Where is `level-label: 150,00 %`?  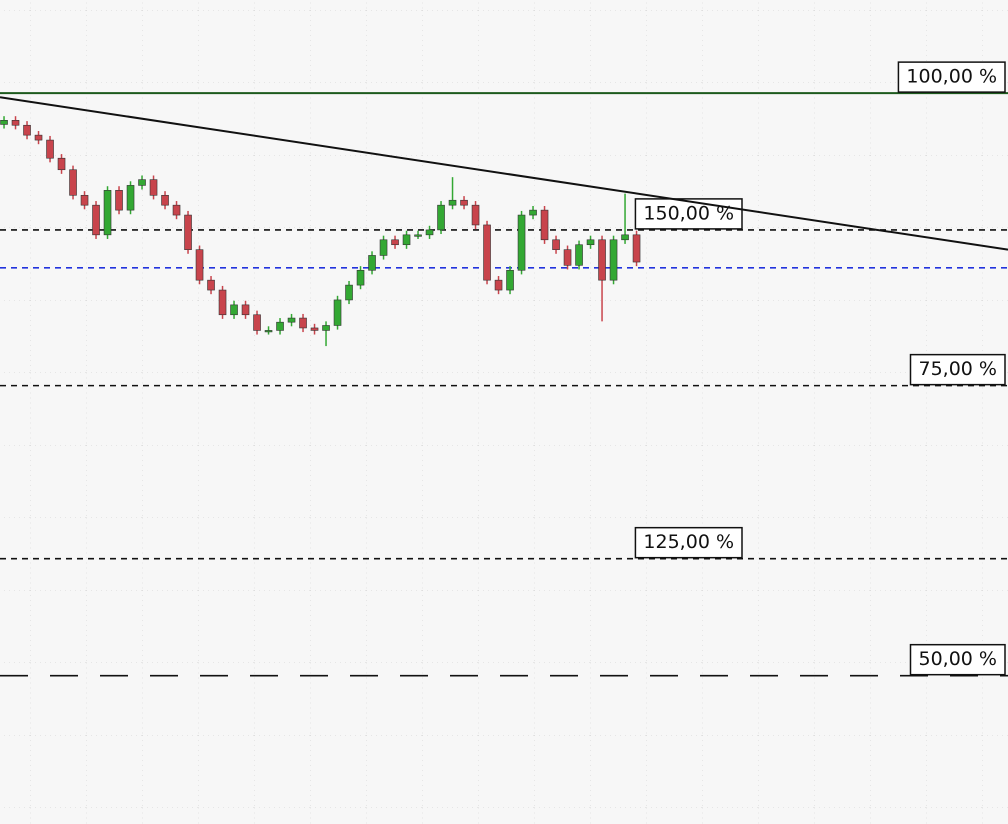 level-label: 150,00 % is located at coordinates (688, 213).